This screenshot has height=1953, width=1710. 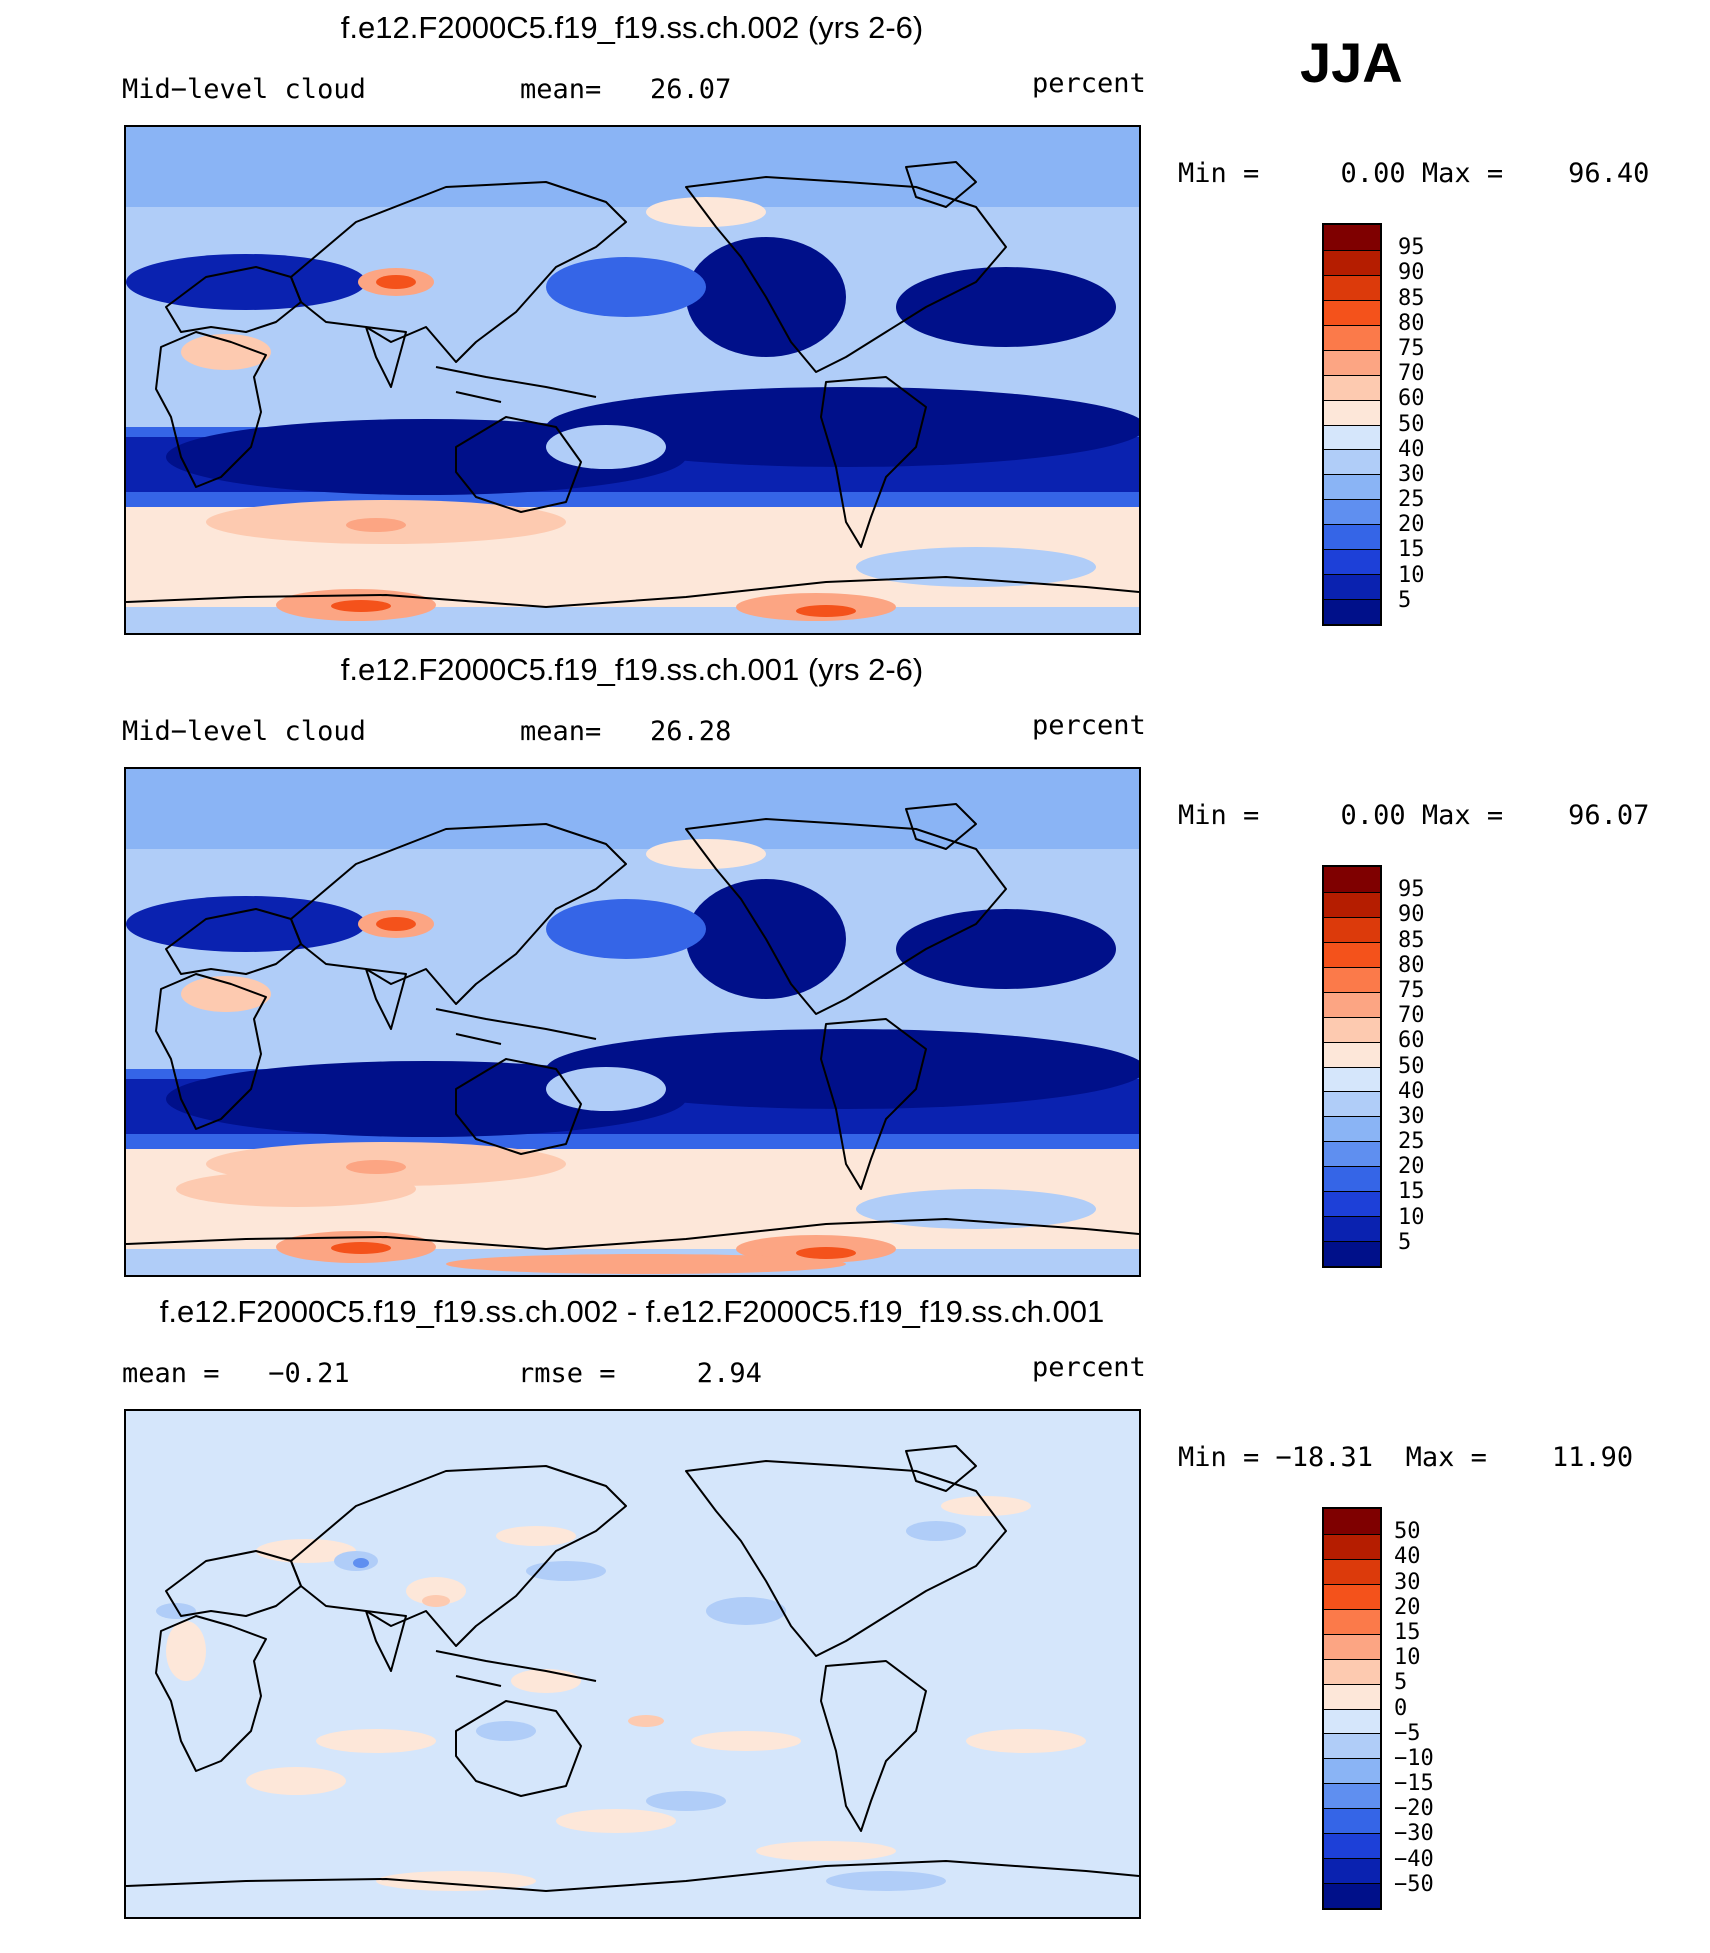 What do you see at coordinates (1411, 1041) in the screenshot?
I see `colorbar-tick-label: 60` at bounding box center [1411, 1041].